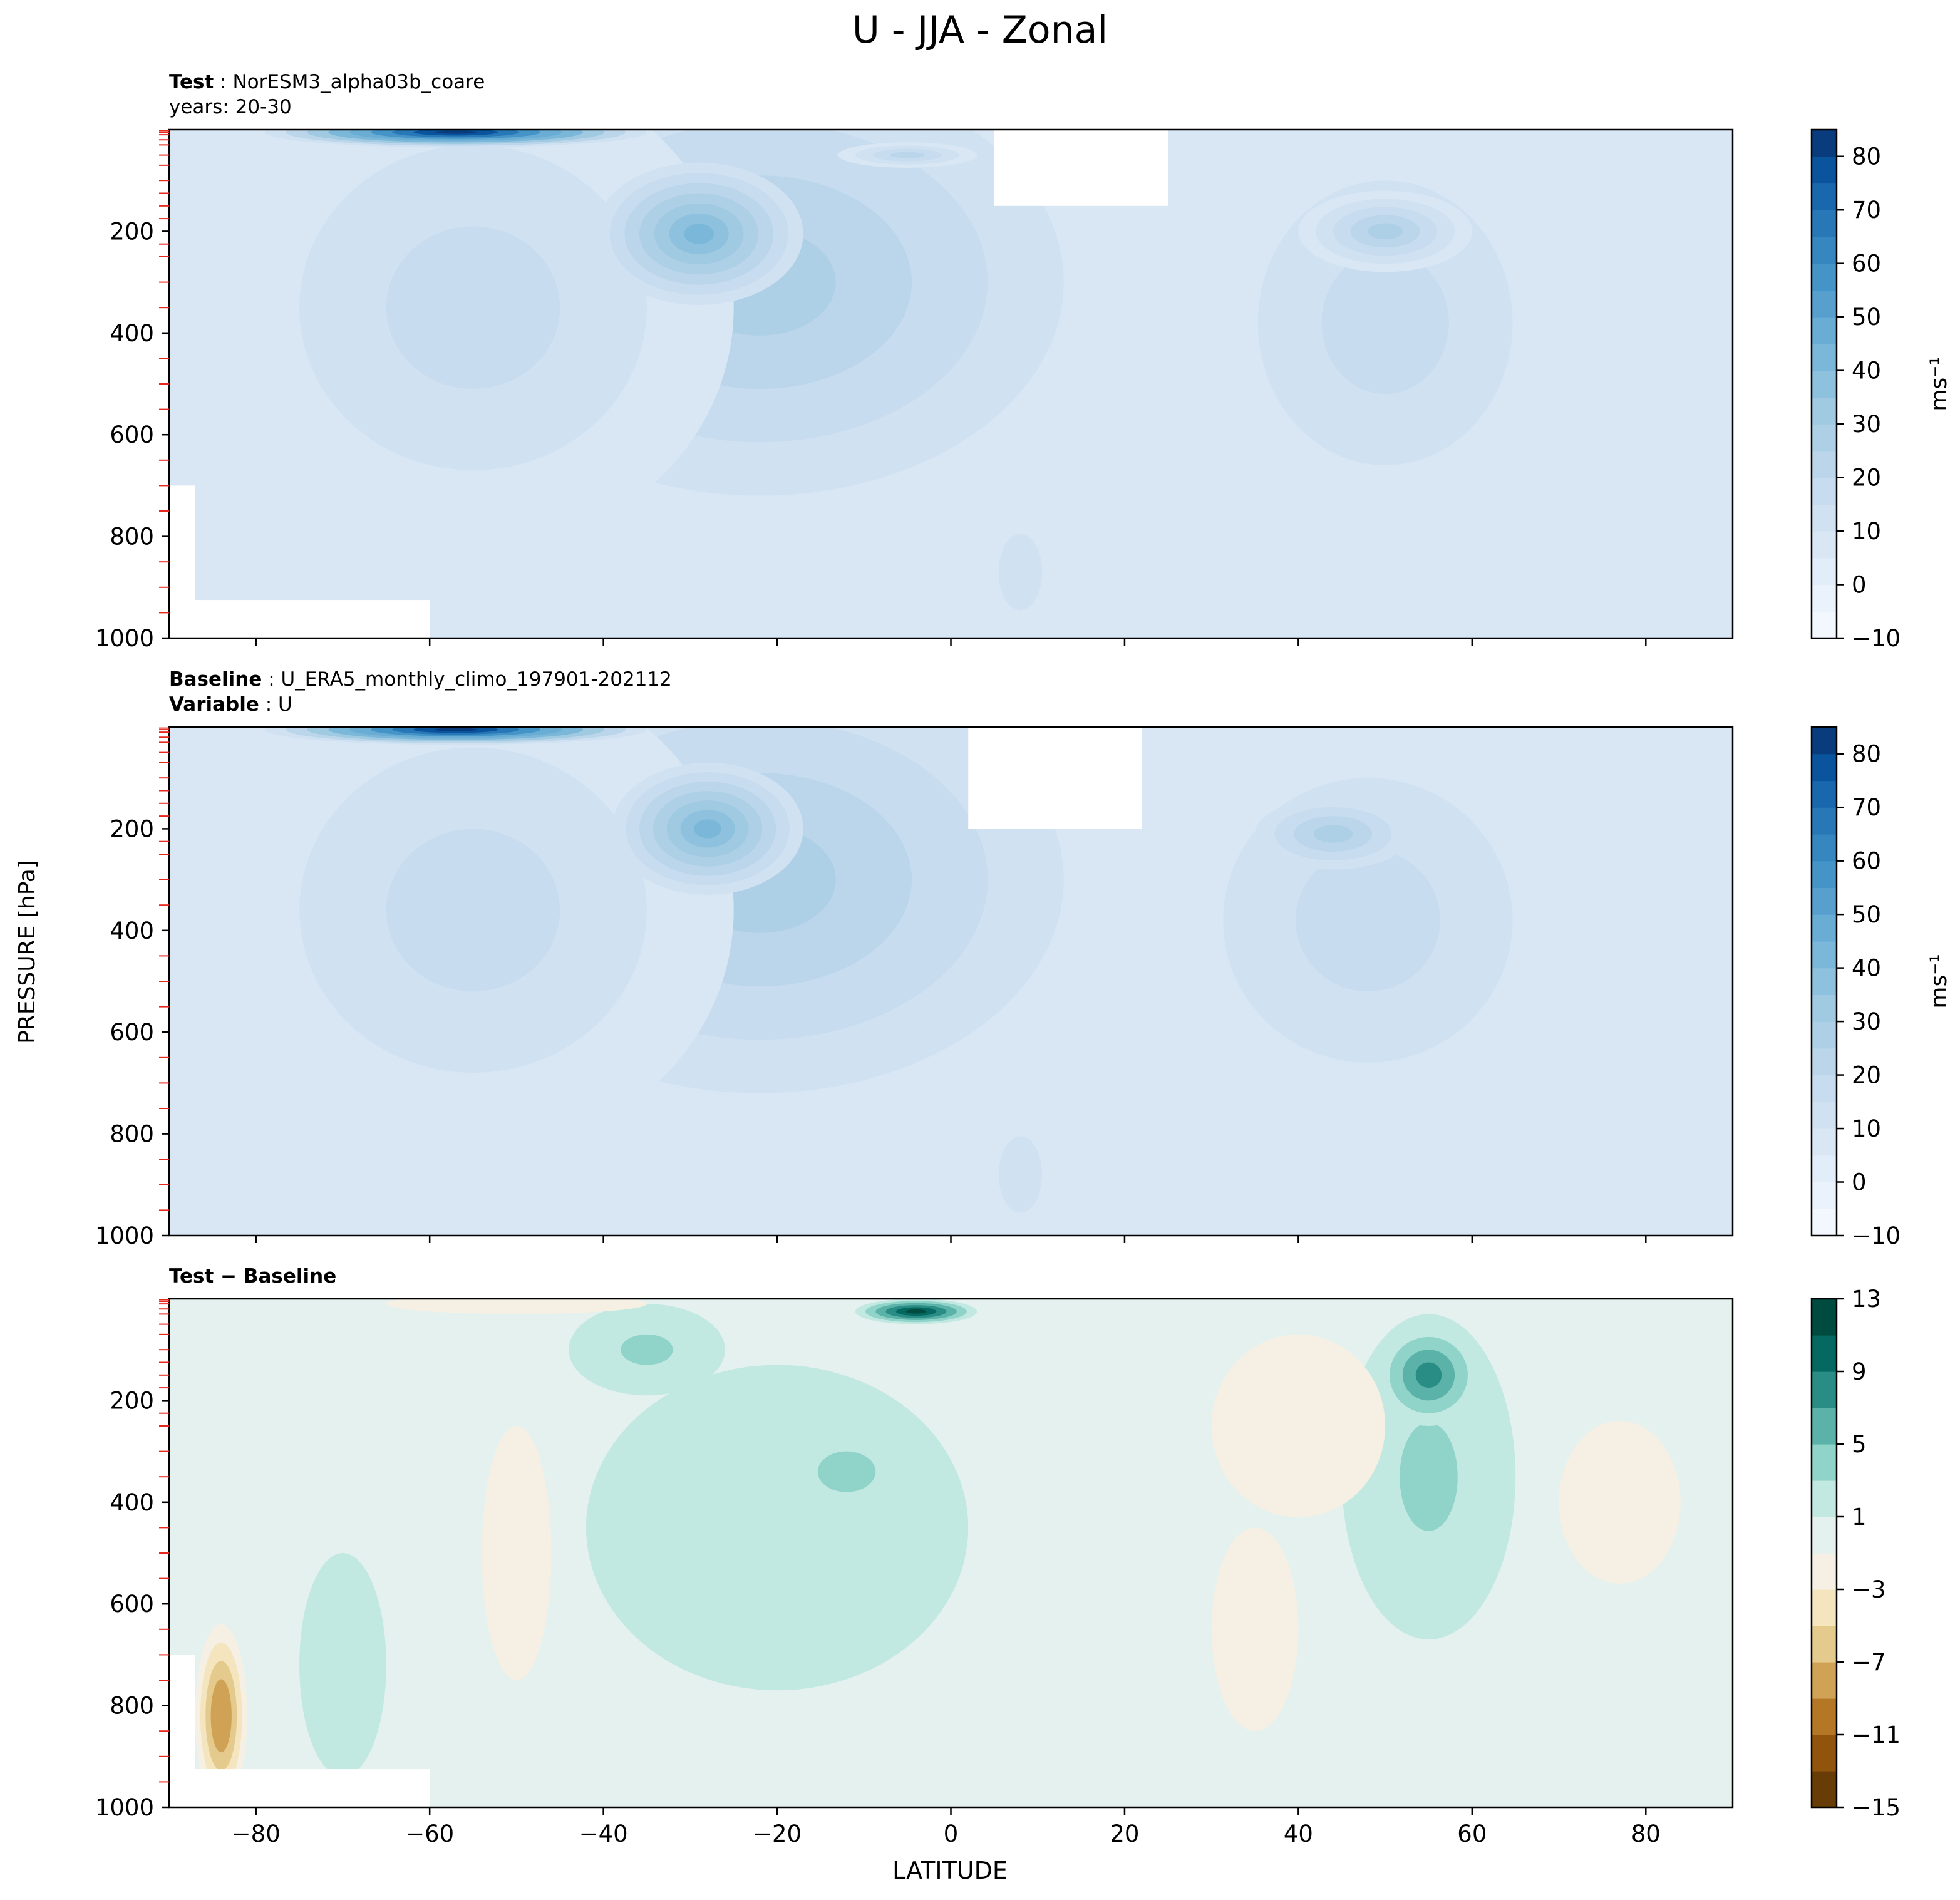  I want to click on colorbar: −15 −11 −7 −3 1 5 9 13, so click(1855, 1553).